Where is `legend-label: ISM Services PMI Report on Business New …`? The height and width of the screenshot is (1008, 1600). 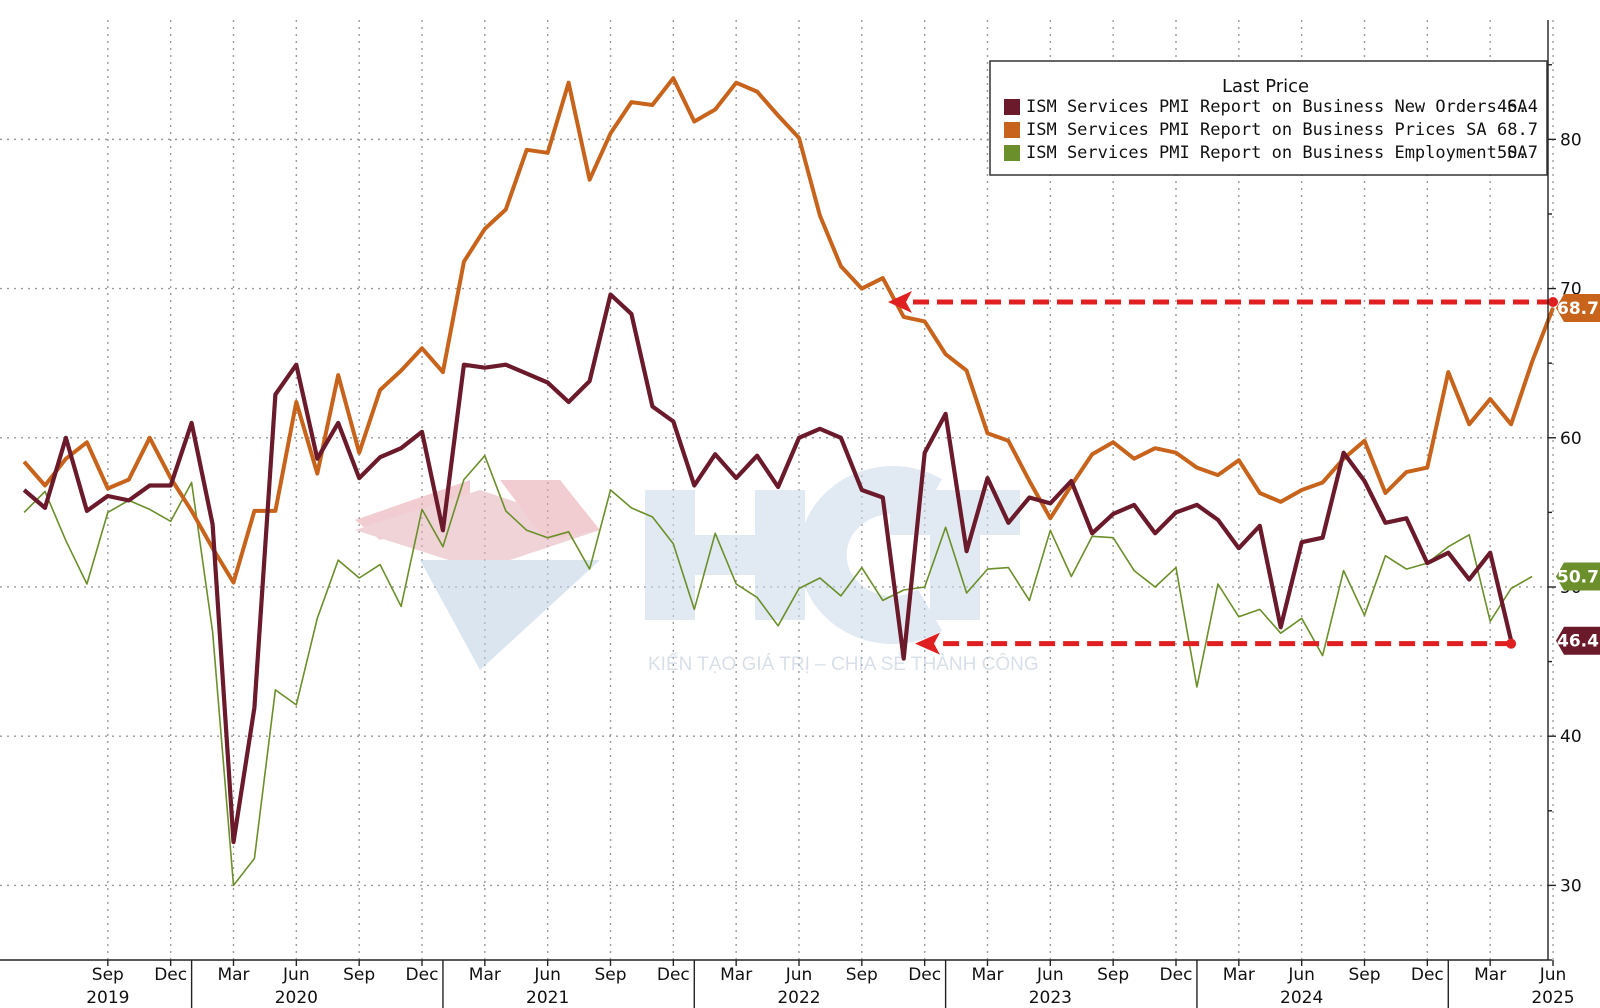 legend-label: ISM Services PMI Report on Business New … is located at coordinates (1277, 107).